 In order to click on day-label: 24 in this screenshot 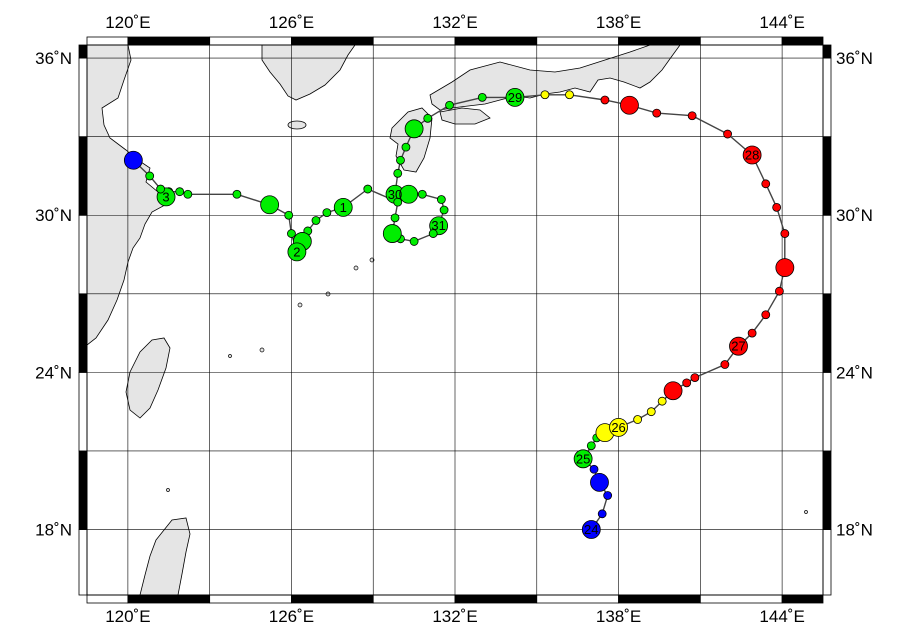, I will do `click(591, 529)`.